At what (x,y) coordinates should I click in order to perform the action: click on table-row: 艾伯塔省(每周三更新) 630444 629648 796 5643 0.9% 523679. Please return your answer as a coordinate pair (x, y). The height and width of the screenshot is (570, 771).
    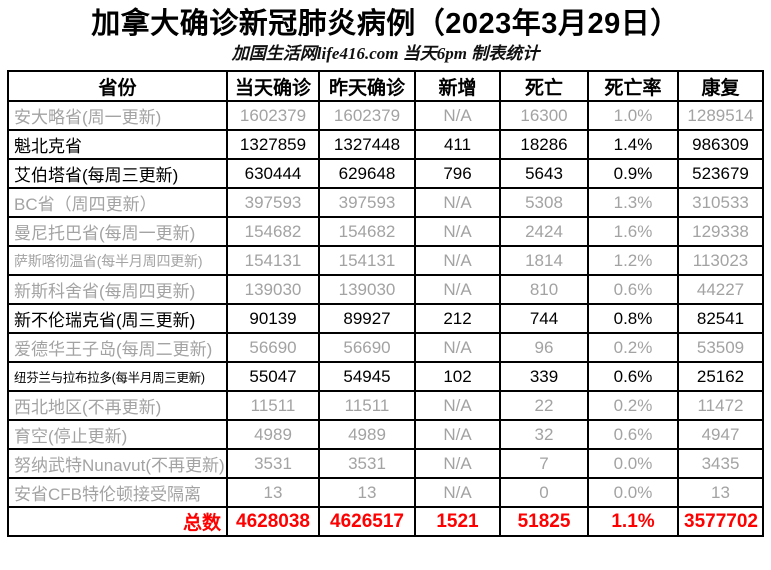
    Looking at the image, I should click on (385, 173).